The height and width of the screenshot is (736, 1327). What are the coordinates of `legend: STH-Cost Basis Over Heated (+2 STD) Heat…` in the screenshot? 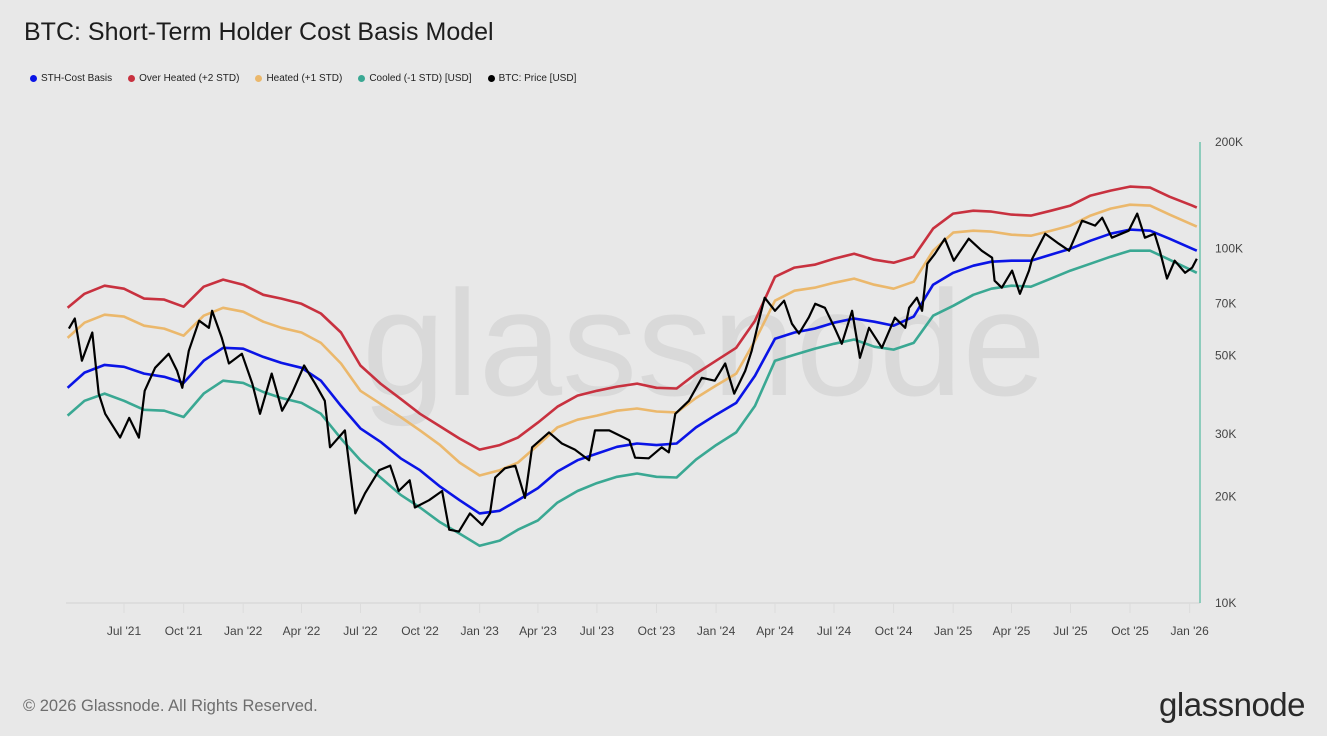 It's located at (303, 78).